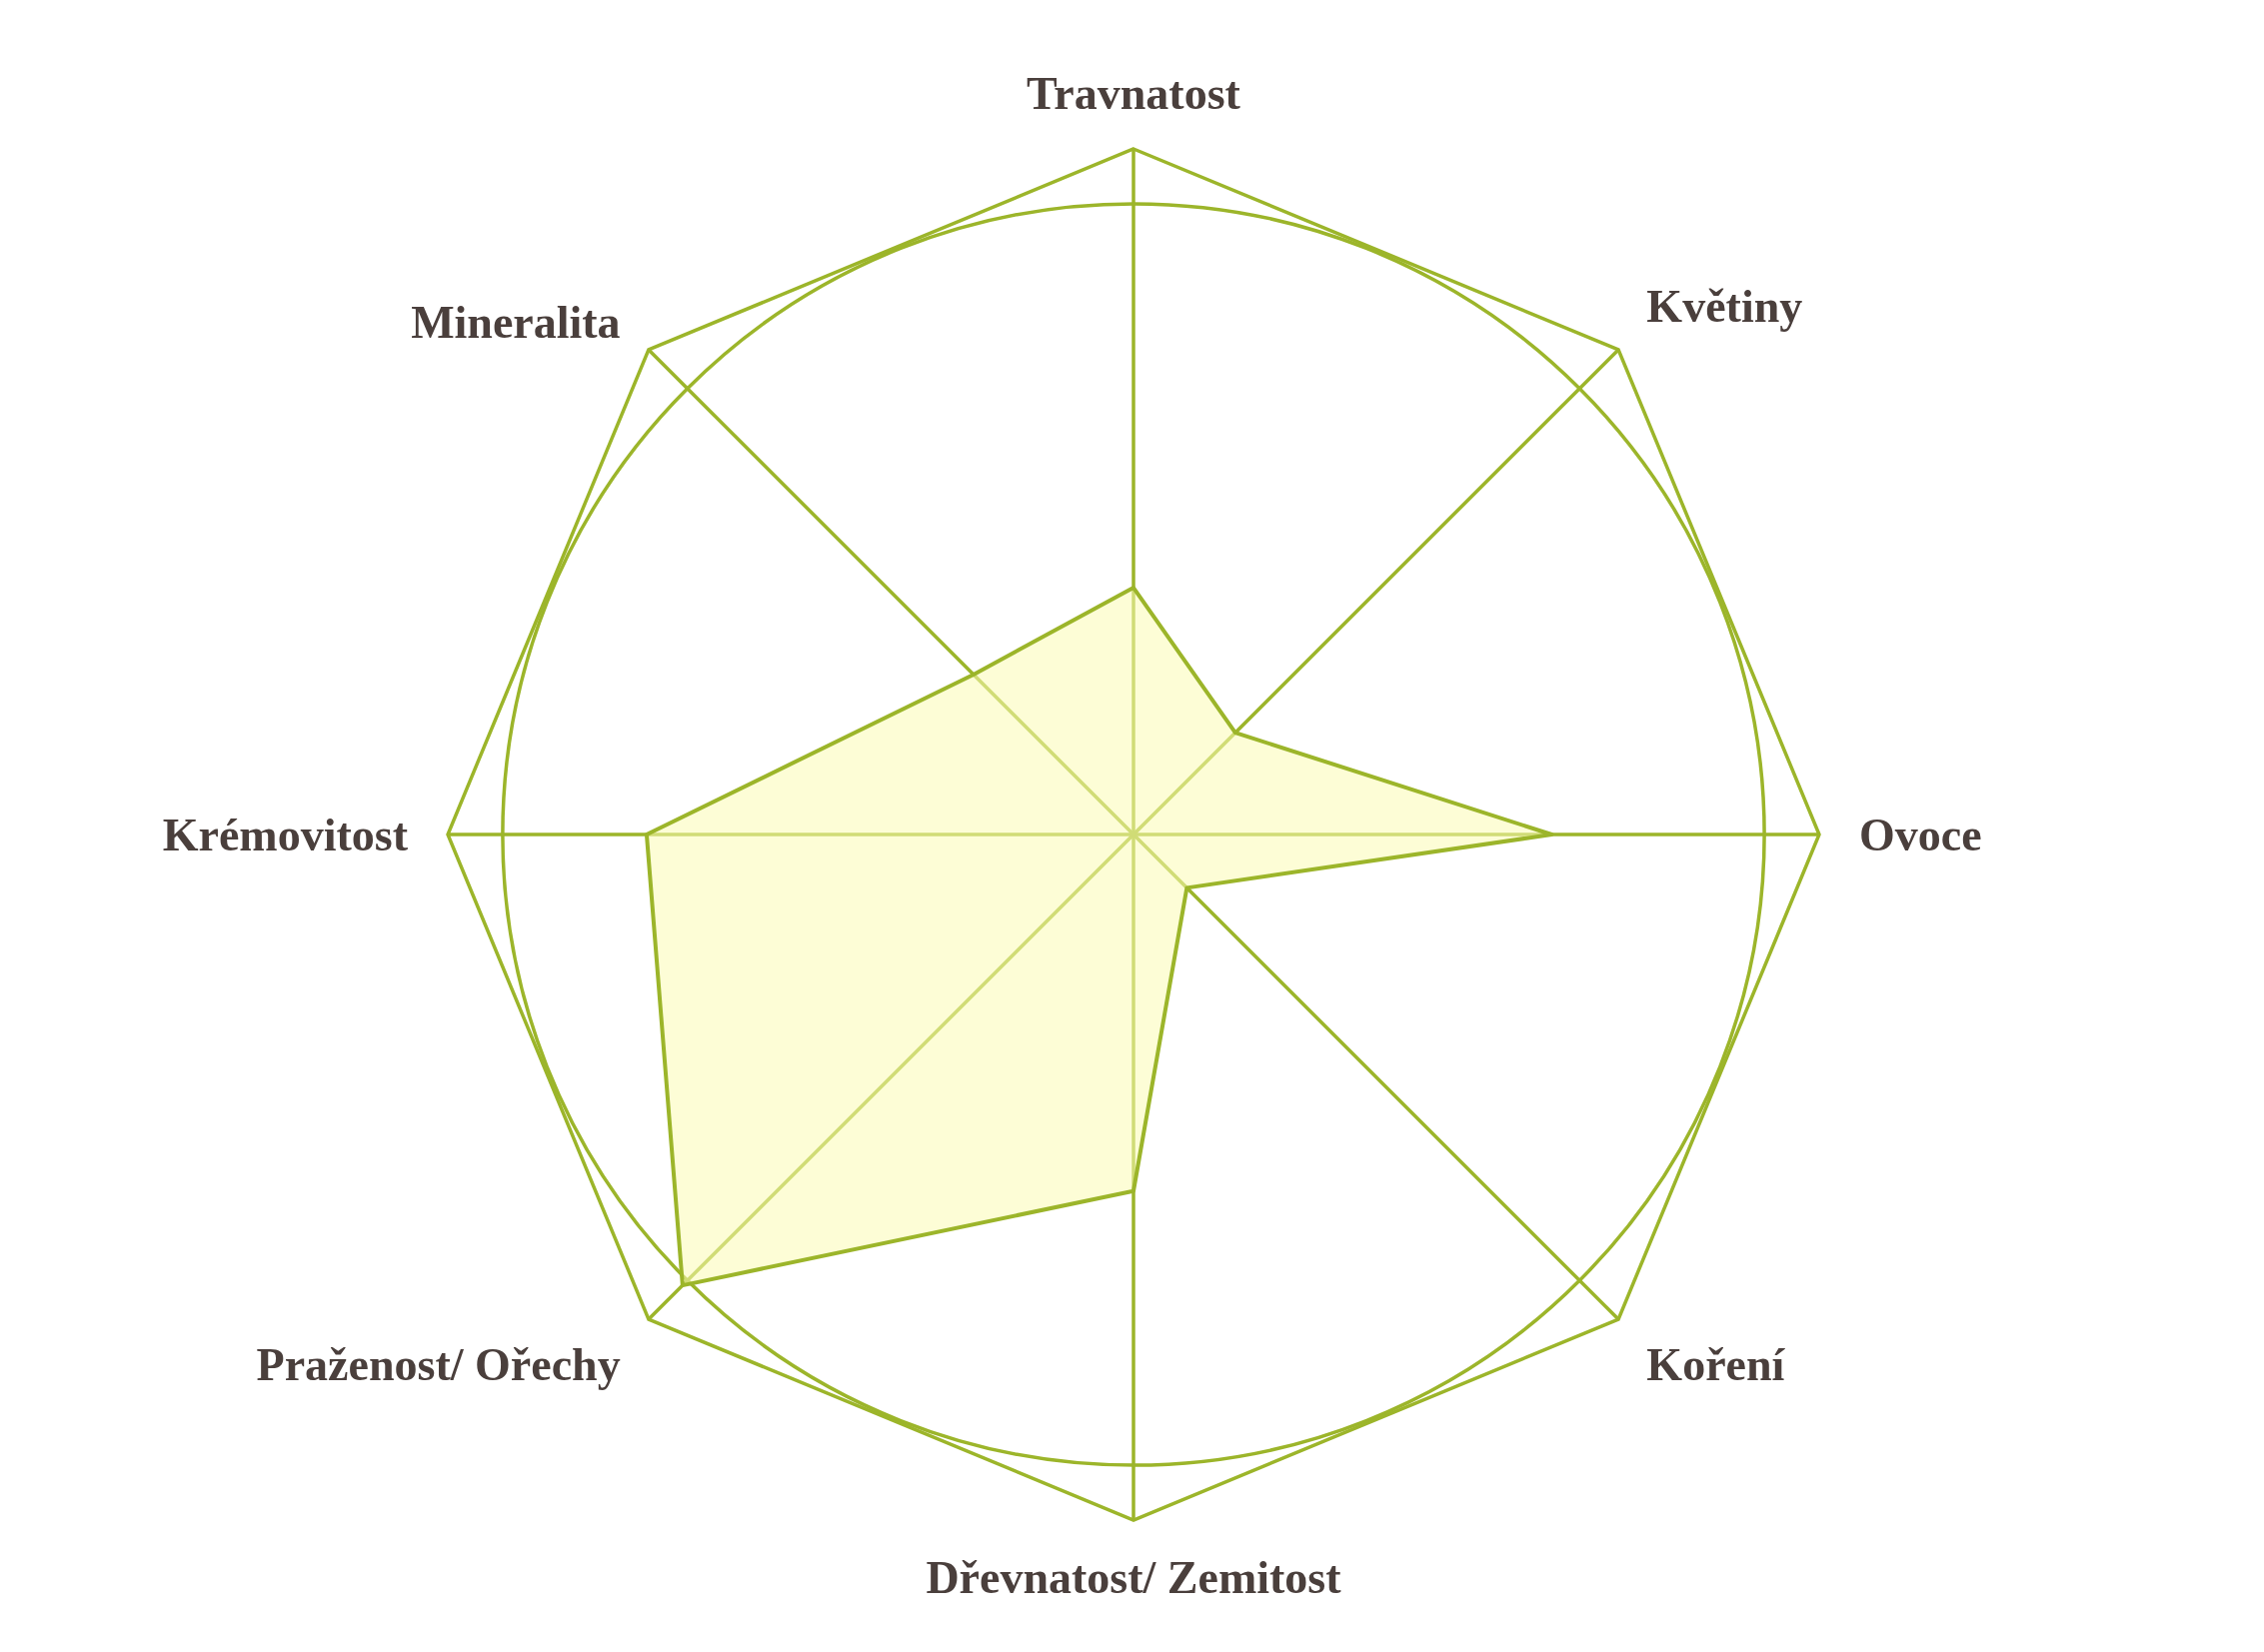 This screenshot has height=1652, width=2264. I want to click on spoke-label: Travnatost, so click(1134, 93).